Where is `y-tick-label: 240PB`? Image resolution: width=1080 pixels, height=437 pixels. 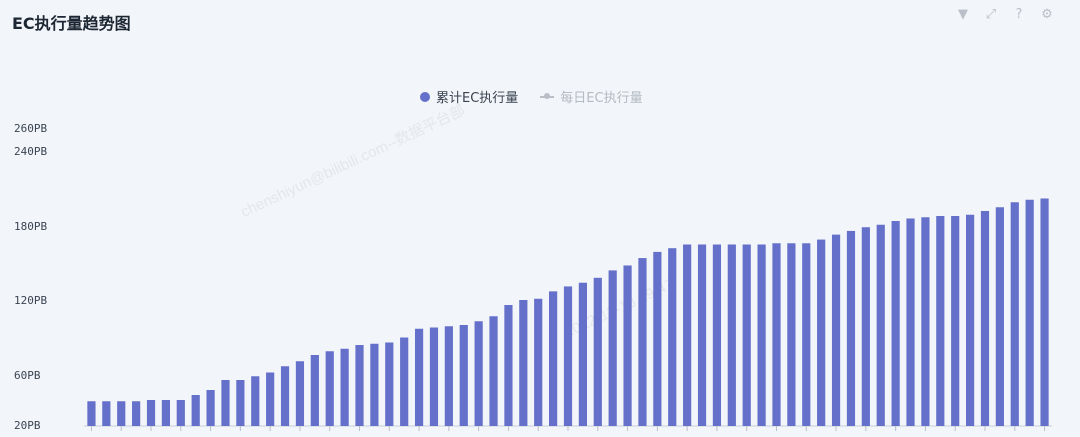 y-tick-label: 240PB is located at coordinates (30, 151).